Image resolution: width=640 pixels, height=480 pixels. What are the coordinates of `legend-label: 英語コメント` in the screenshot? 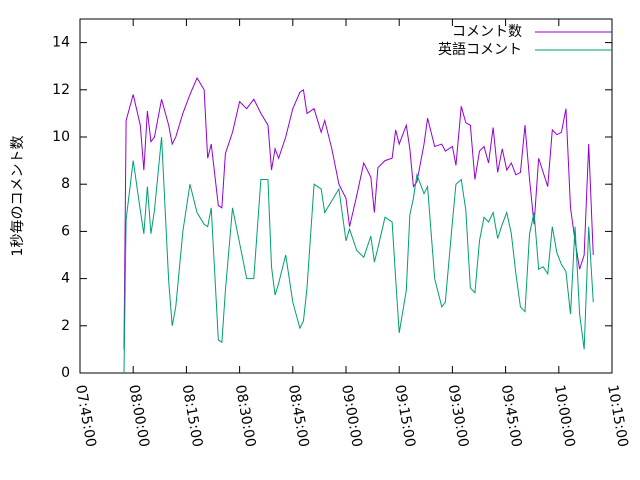 It's located at (480, 49).